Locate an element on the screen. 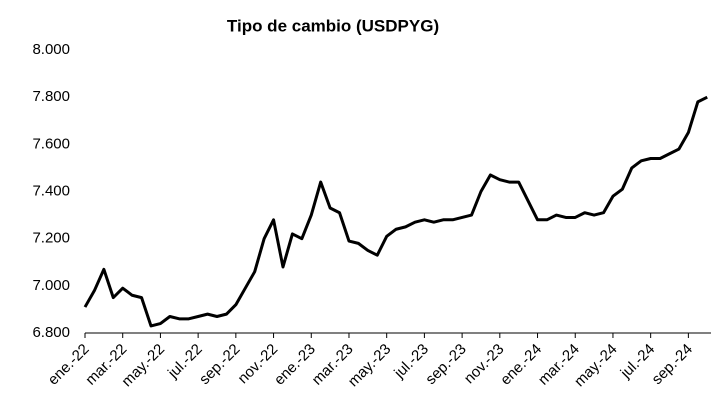 Image resolution: width=715 pixels, height=415 pixels. x-tick-label: may.-22 is located at coordinates (144, 366).